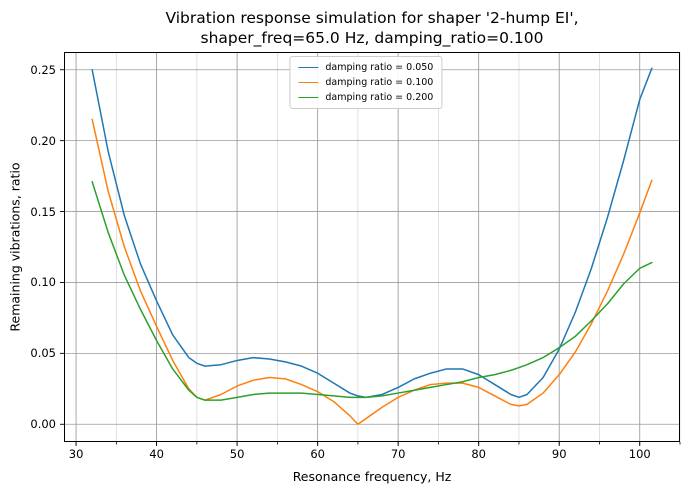  Describe the element at coordinates (43, 140) in the screenshot. I see `y-tick-label: 0.20` at that location.